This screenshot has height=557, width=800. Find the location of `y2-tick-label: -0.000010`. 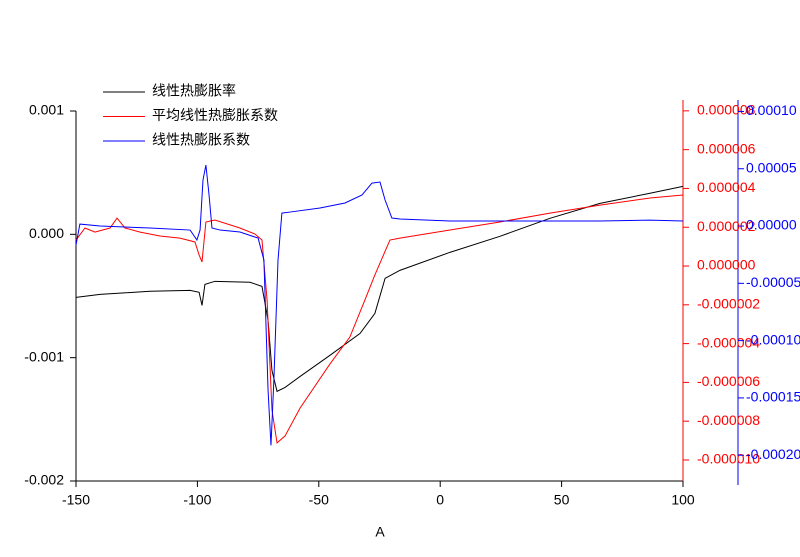

y2-tick-label: -0.000010 is located at coordinates (728, 459).